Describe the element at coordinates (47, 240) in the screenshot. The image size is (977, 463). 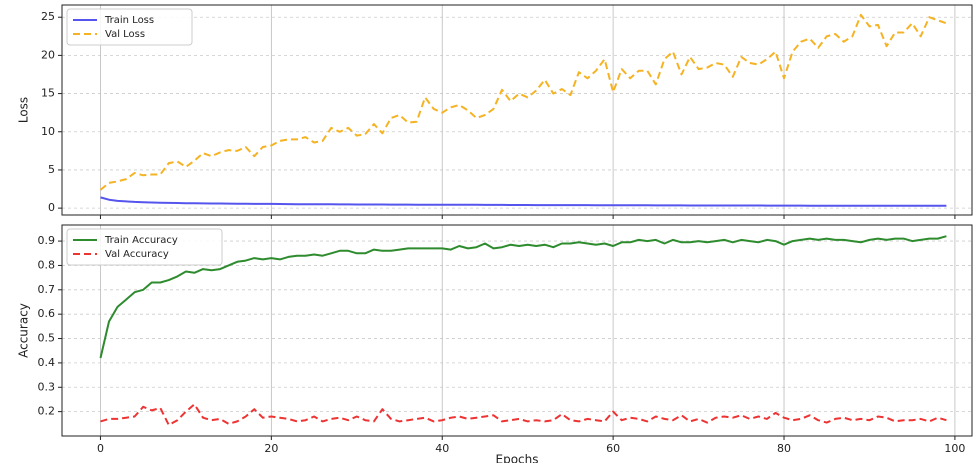
I see `y-tick-label: 0.9` at that location.